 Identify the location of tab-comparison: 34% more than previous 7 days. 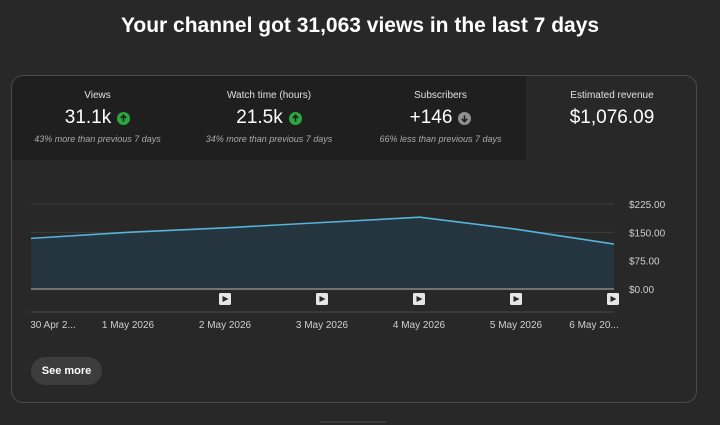
(269, 139).